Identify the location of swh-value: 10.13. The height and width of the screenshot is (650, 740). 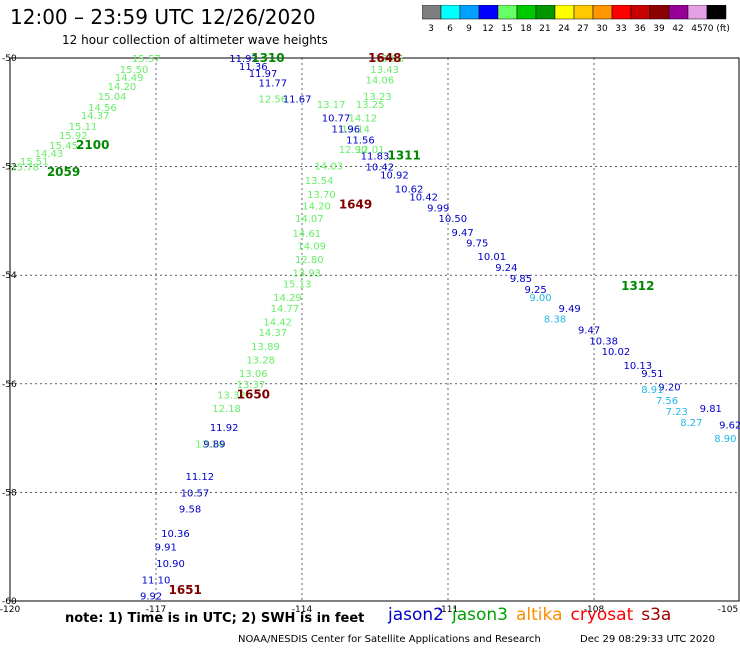
(637, 366).